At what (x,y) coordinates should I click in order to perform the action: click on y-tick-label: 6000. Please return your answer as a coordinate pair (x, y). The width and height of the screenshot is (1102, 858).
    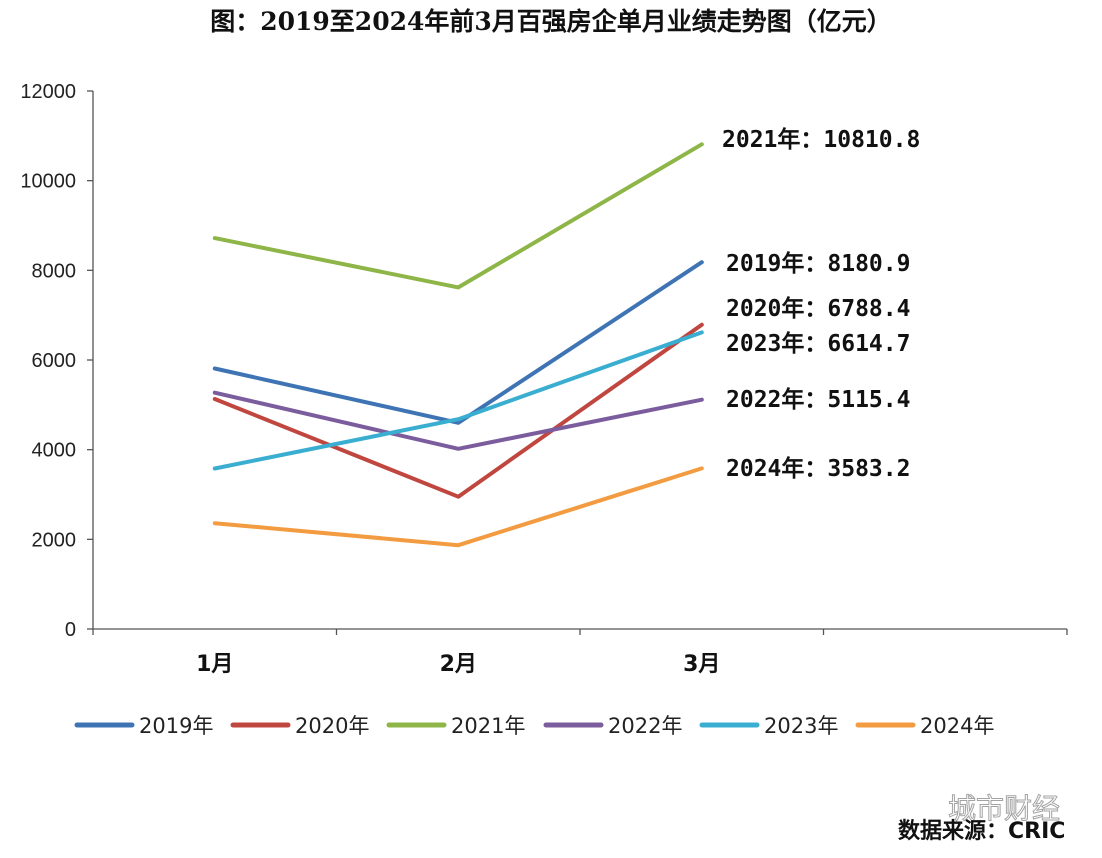
    Looking at the image, I should click on (54, 361).